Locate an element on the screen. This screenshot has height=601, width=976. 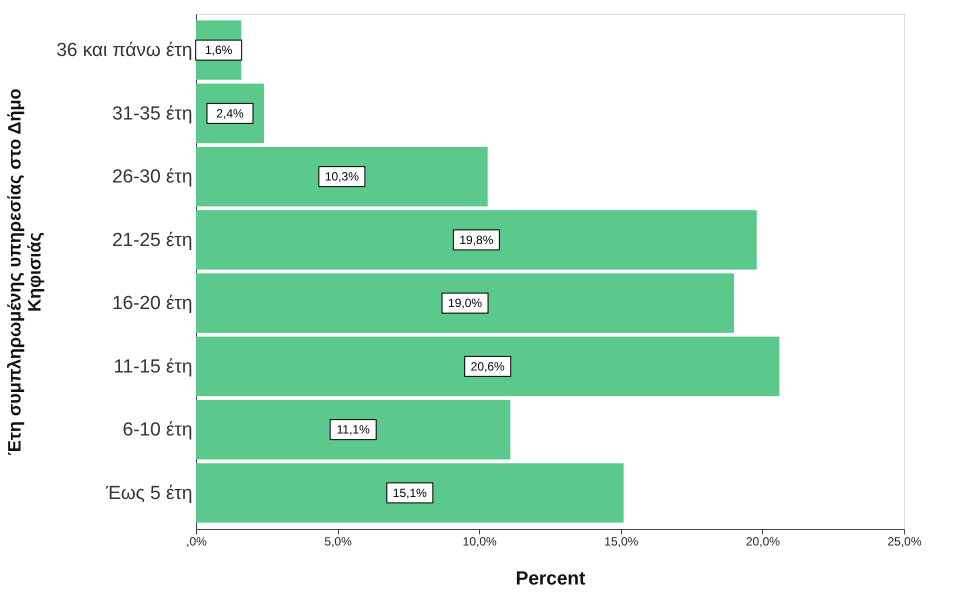
y-tick-label: 21-25 έτη is located at coordinates (152, 240).